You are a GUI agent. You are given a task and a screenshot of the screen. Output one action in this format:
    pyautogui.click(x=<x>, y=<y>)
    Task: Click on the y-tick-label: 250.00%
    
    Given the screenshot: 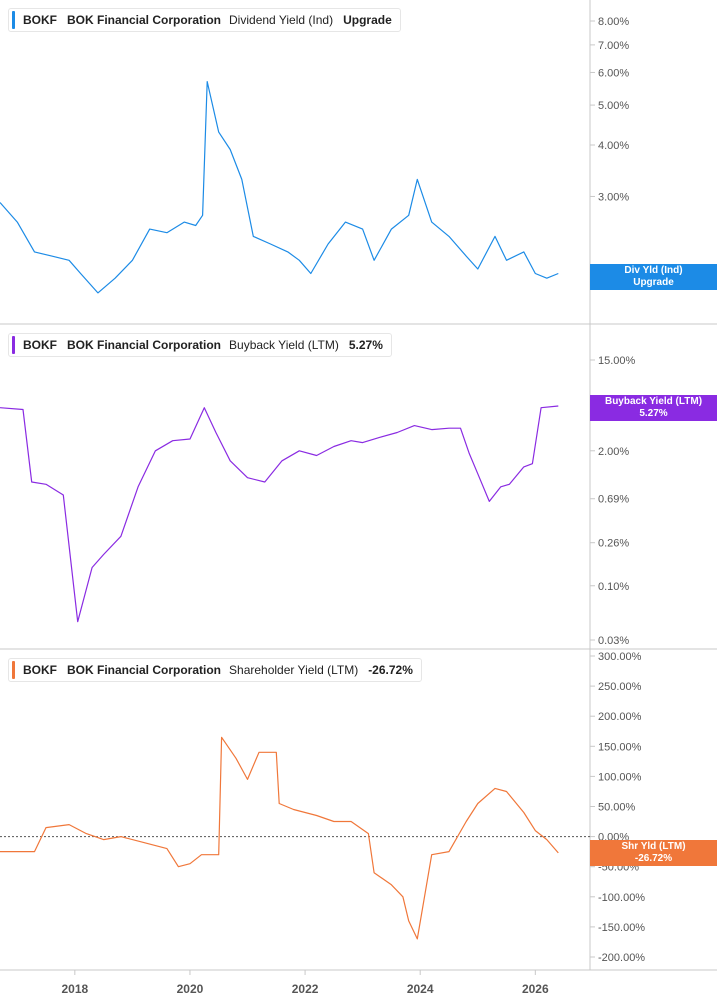 What is the action you would take?
    pyautogui.click(x=620, y=687)
    